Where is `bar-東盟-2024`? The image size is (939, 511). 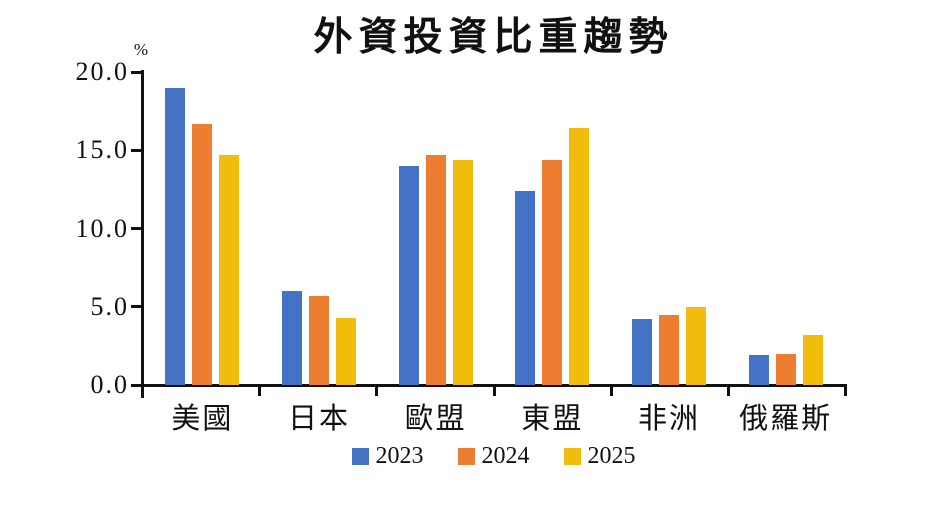
bar-東盟-2024 is located at coordinates (552, 272).